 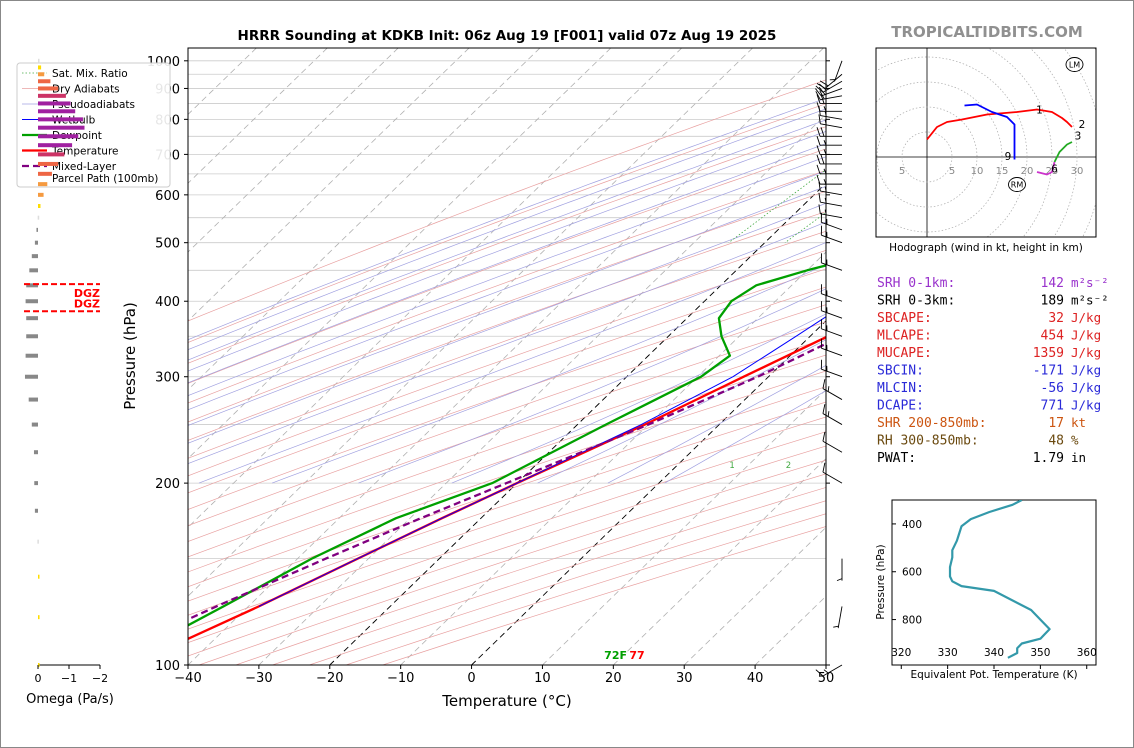 What do you see at coordinates (93, 105) in the screenshot?
I see `legend-entry: Pseudoadiabats` at bounding box center [93, 105].